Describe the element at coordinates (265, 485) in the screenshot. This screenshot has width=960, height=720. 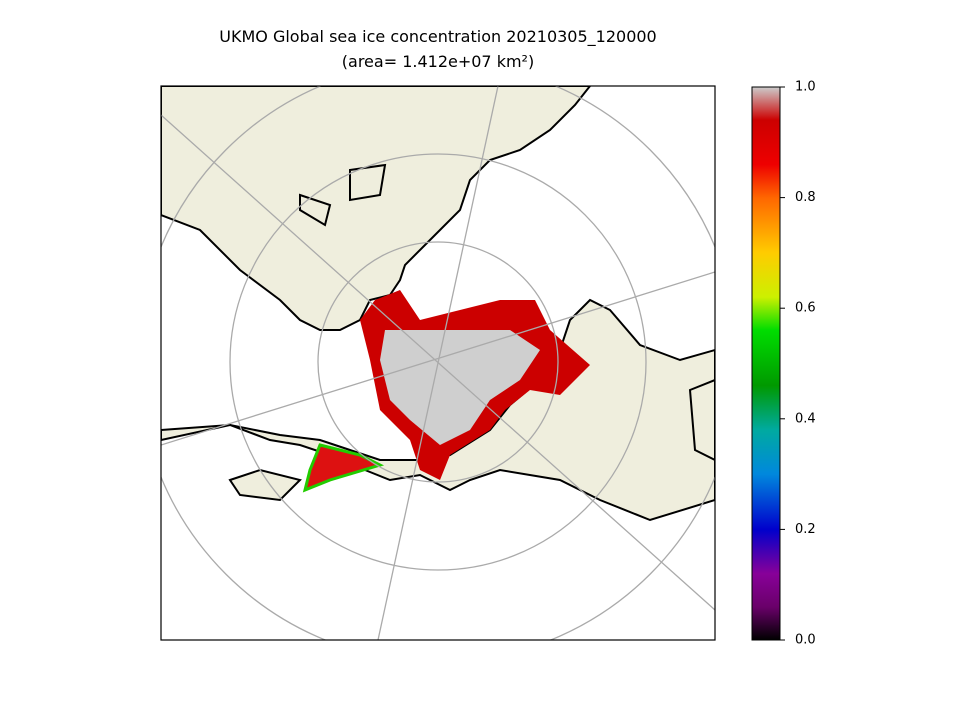
I see `land-alaska-peninsula` at that location.